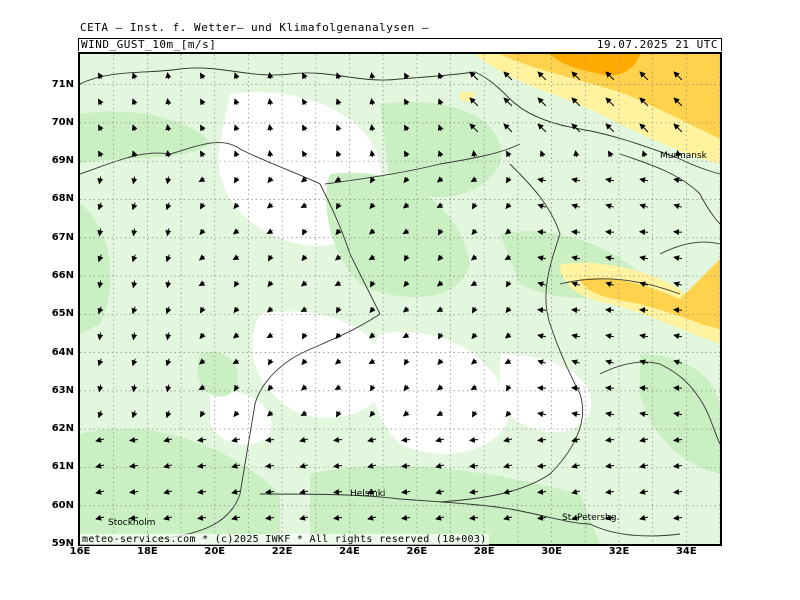 The width and height of the screenshot is (800, 600). I want to click on lon-label: 32E, so click(619, 551).